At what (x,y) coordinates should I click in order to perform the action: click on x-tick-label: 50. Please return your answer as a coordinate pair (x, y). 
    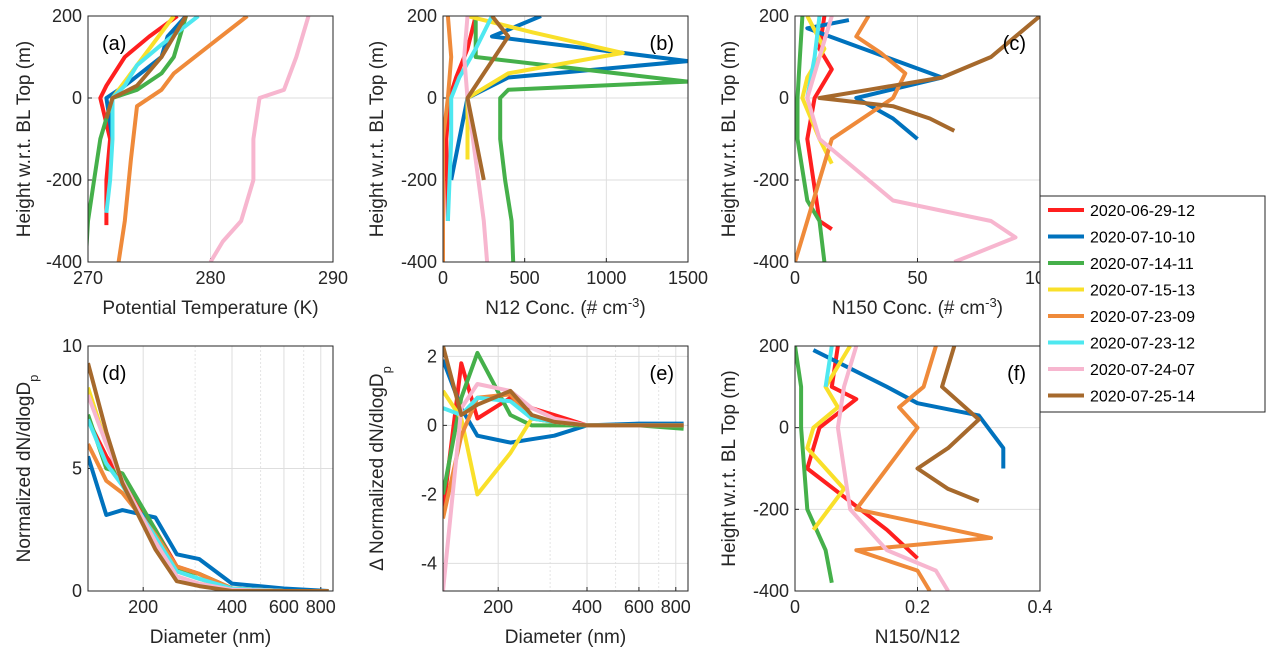
    Looking at the image, I should click on (917, 278).